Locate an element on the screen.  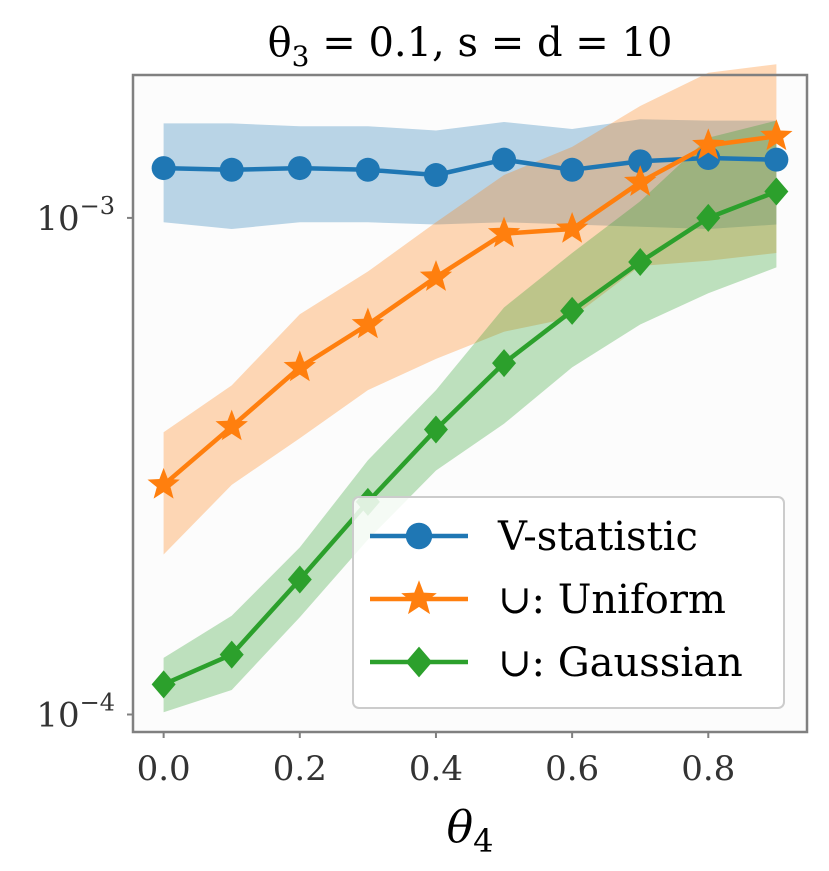
y-tick-label: 10⁻⁴ is located at coordinates (75, 711).